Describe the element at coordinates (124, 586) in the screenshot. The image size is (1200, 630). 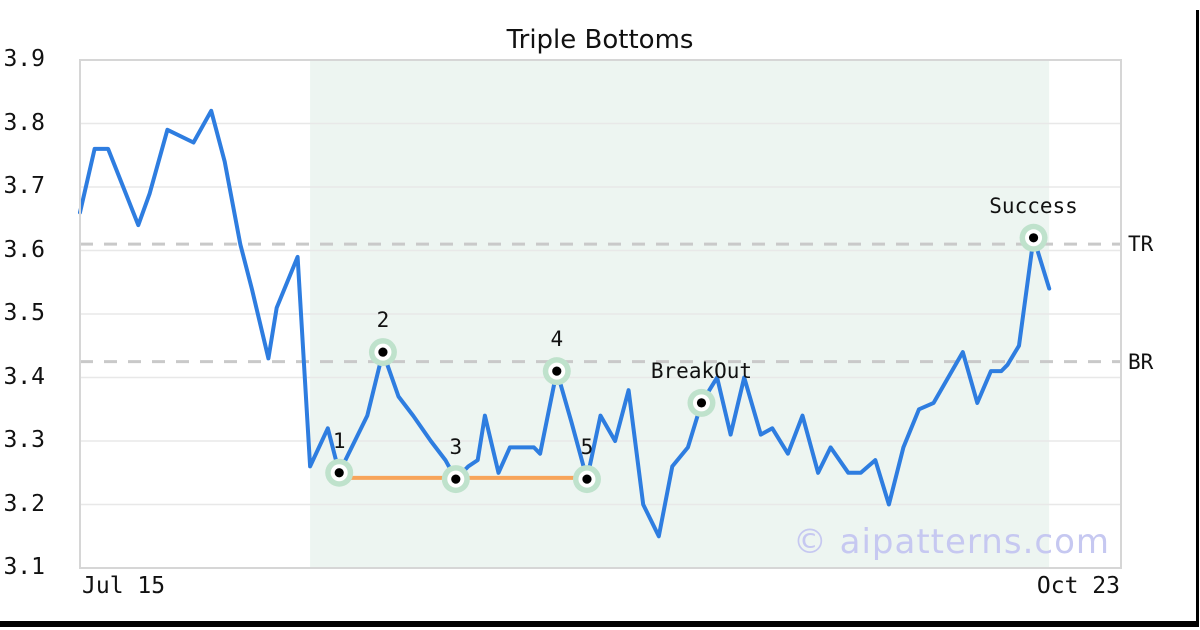
I see `x-axis-label-start: Jul 15` at that location.